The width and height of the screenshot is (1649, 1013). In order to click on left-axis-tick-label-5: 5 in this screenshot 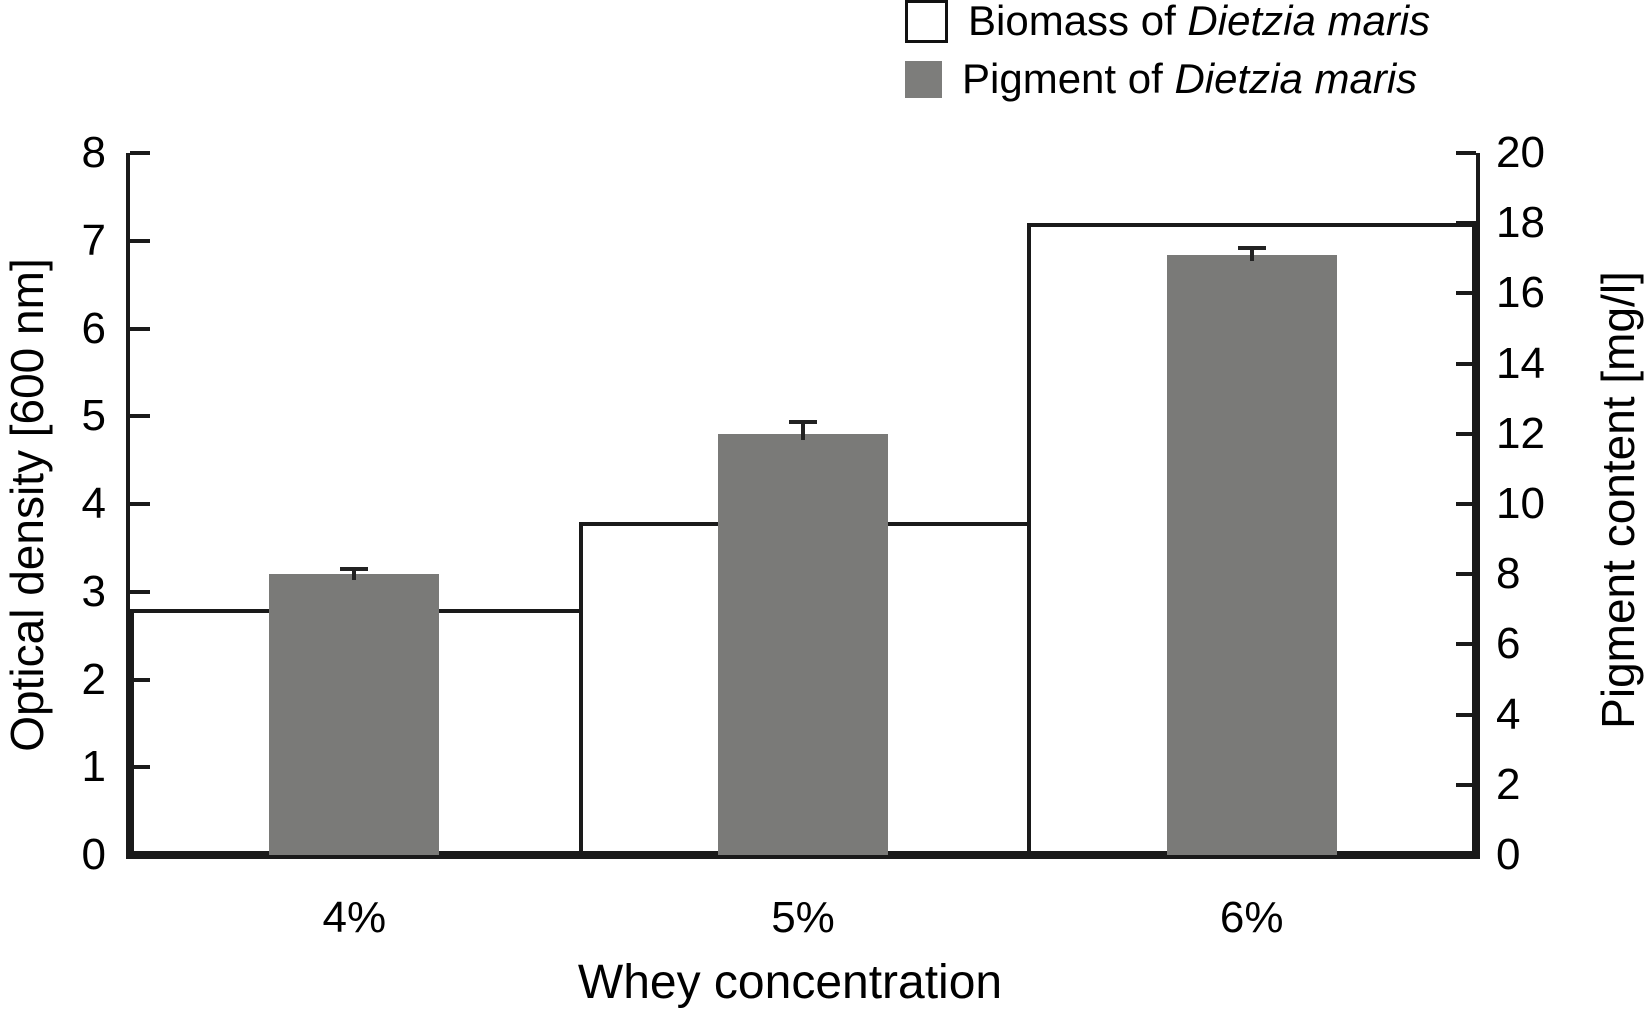, I will do `click(93, 416)`.